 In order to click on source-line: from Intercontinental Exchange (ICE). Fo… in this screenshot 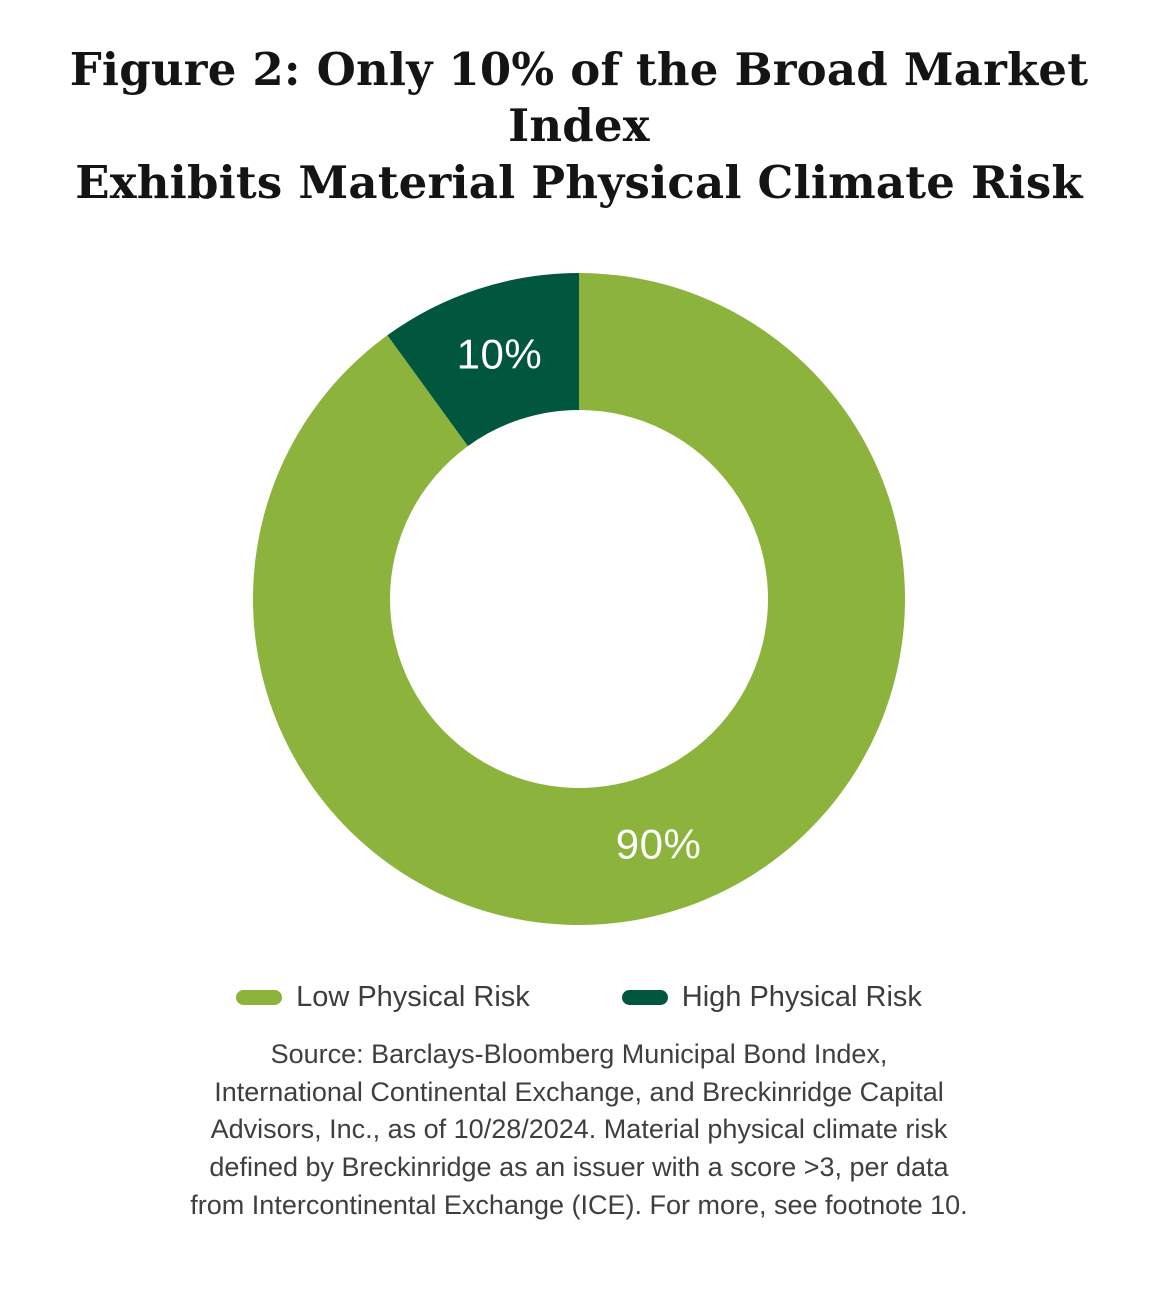, I will do `click(579, 1204)`.